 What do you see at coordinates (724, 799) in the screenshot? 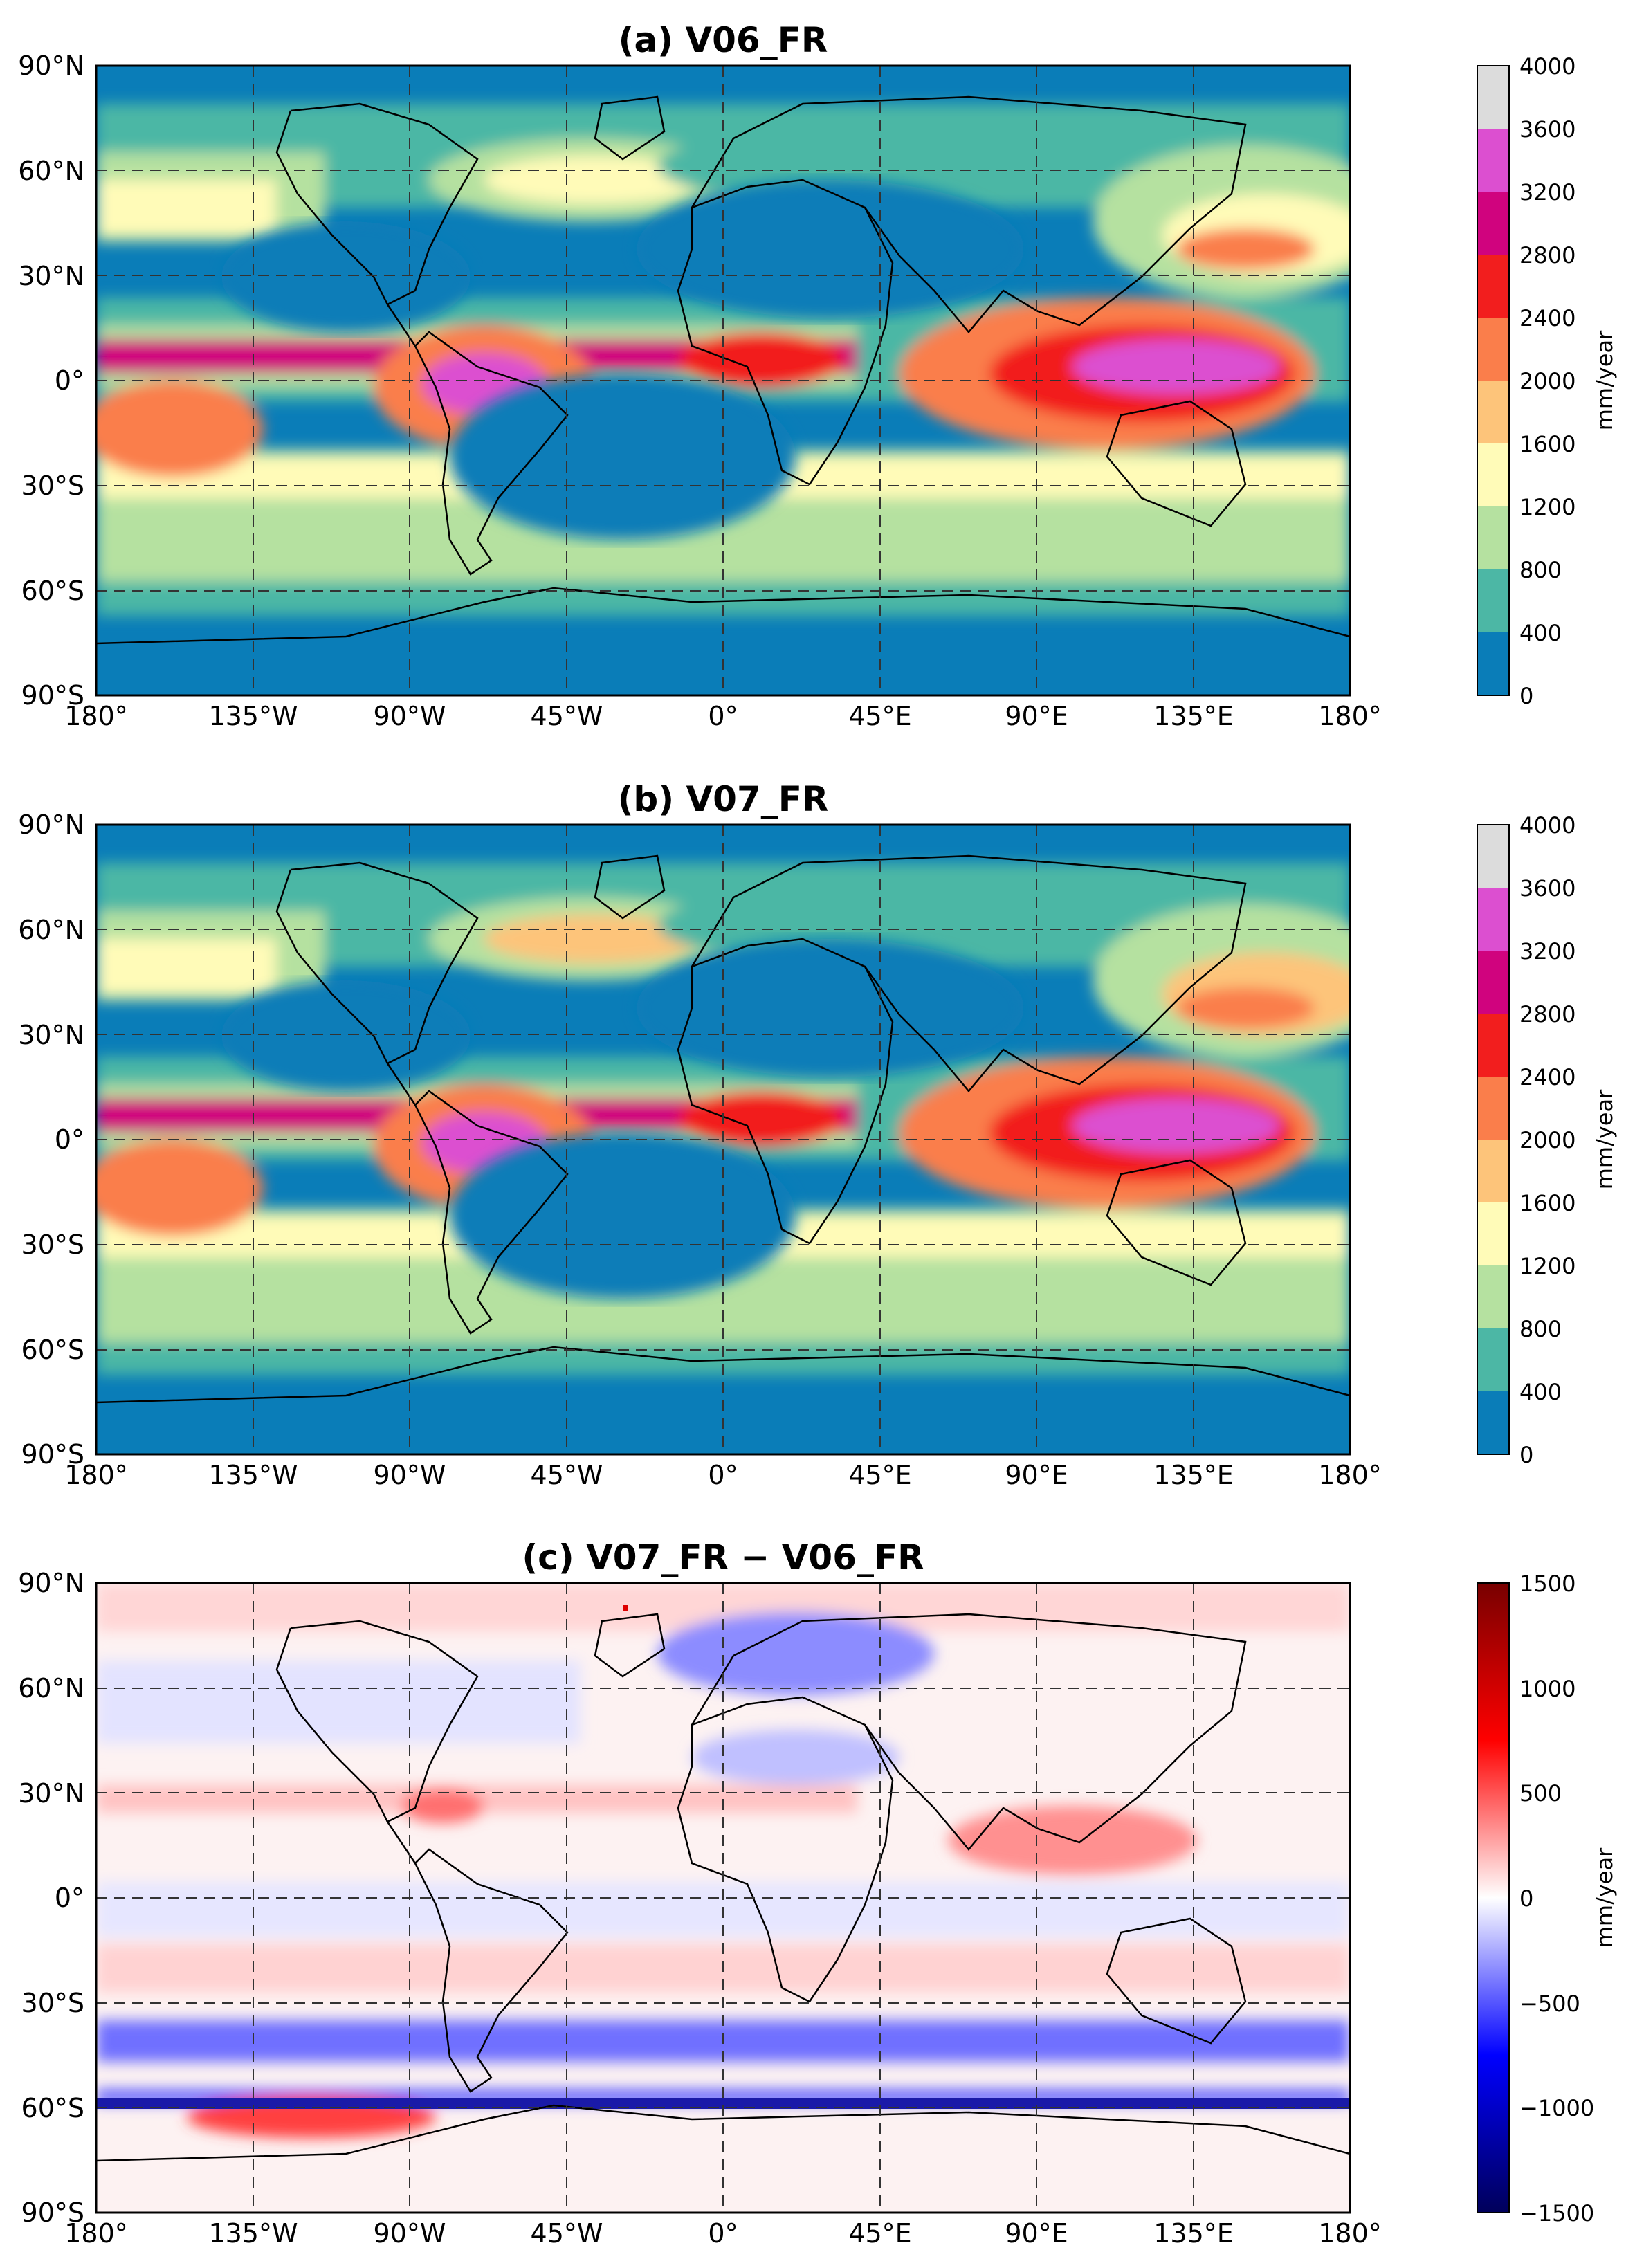
I see `panel-title: (b) V07_FR` at bounding box center [724, 799].